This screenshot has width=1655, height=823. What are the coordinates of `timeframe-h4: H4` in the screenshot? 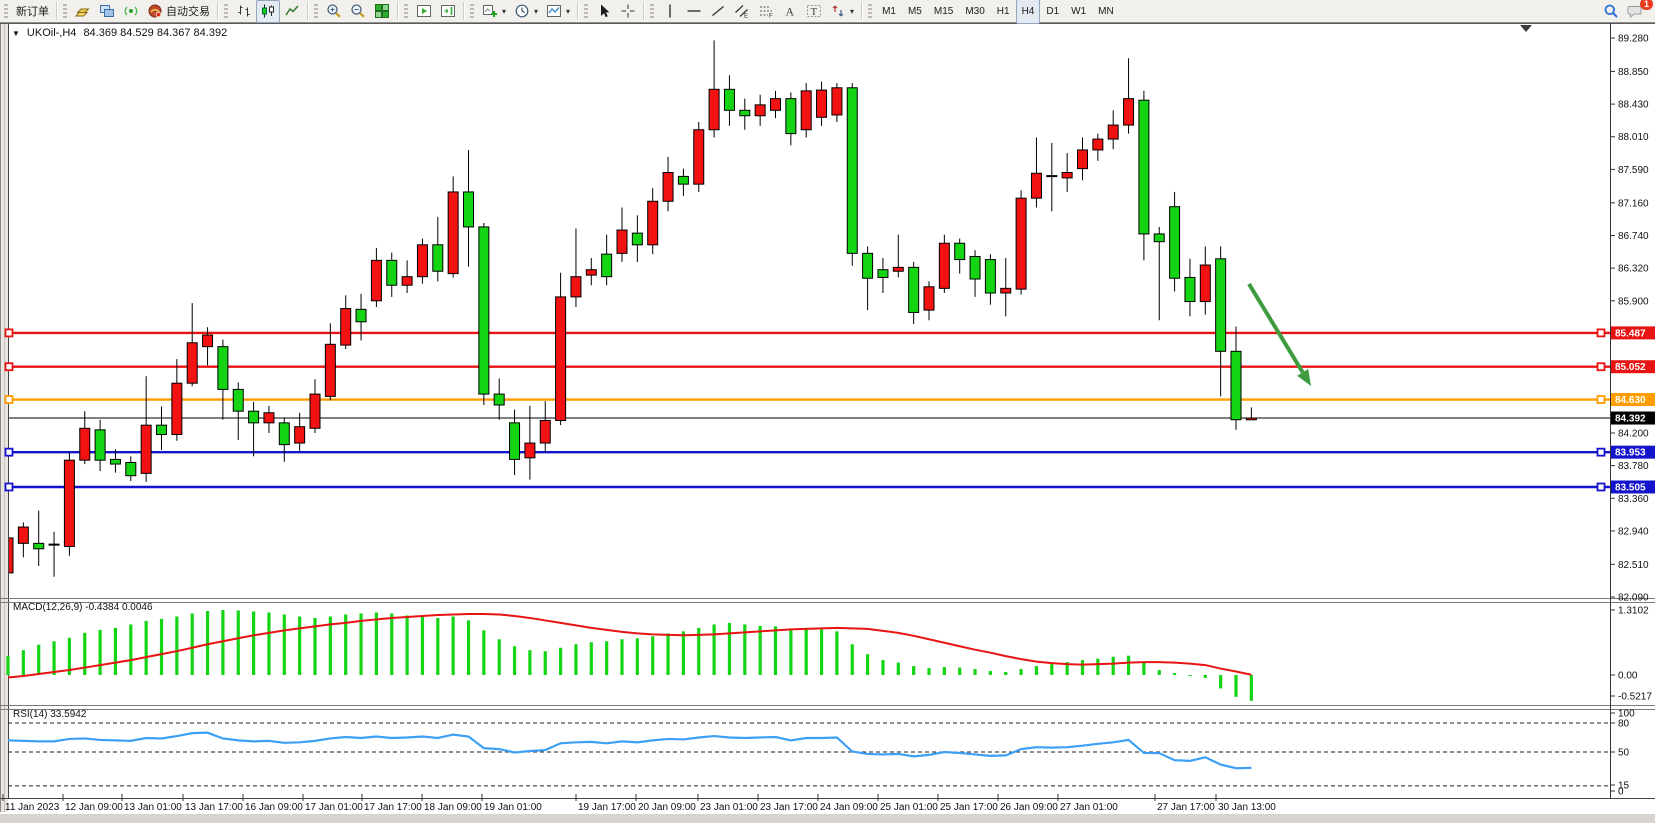 It's located at (1028, 12).